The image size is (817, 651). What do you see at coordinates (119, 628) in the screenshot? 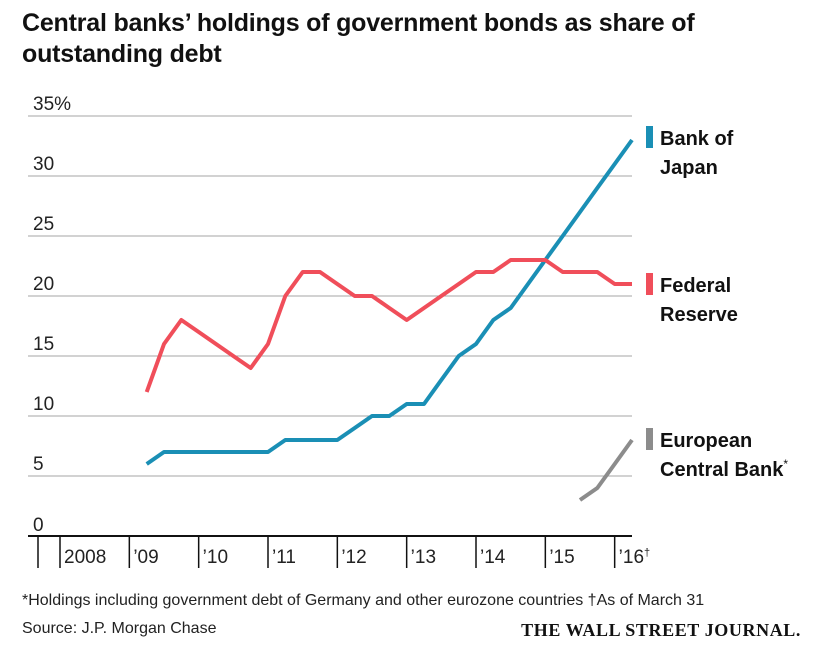
I see `source-note: Source: J.P. Morgan Chase` at bounding box center [119, 628].